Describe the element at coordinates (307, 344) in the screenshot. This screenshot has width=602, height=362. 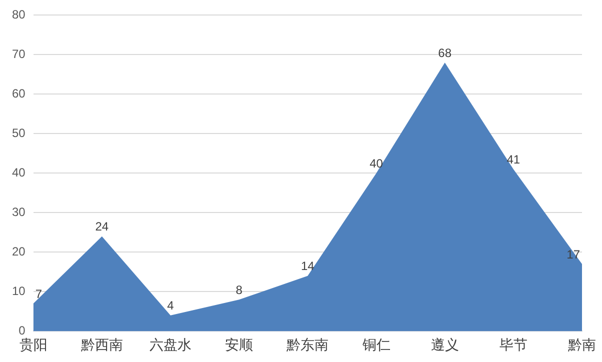
I see `x-tick-label: 黔东南` at that location.